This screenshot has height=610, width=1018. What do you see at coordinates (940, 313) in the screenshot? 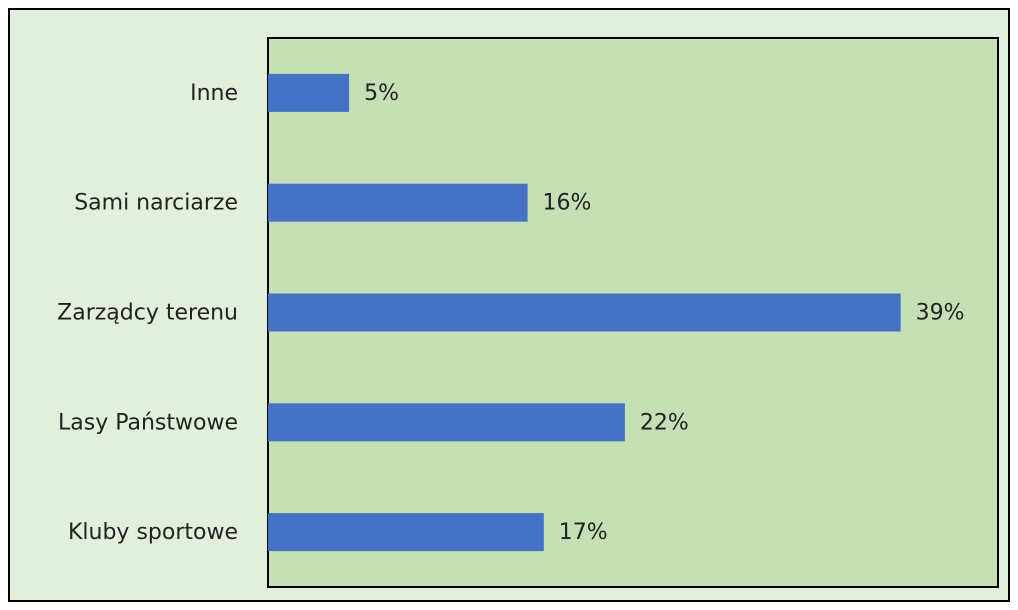
I see `data-label: 39%` at bounding box center [940, 313].